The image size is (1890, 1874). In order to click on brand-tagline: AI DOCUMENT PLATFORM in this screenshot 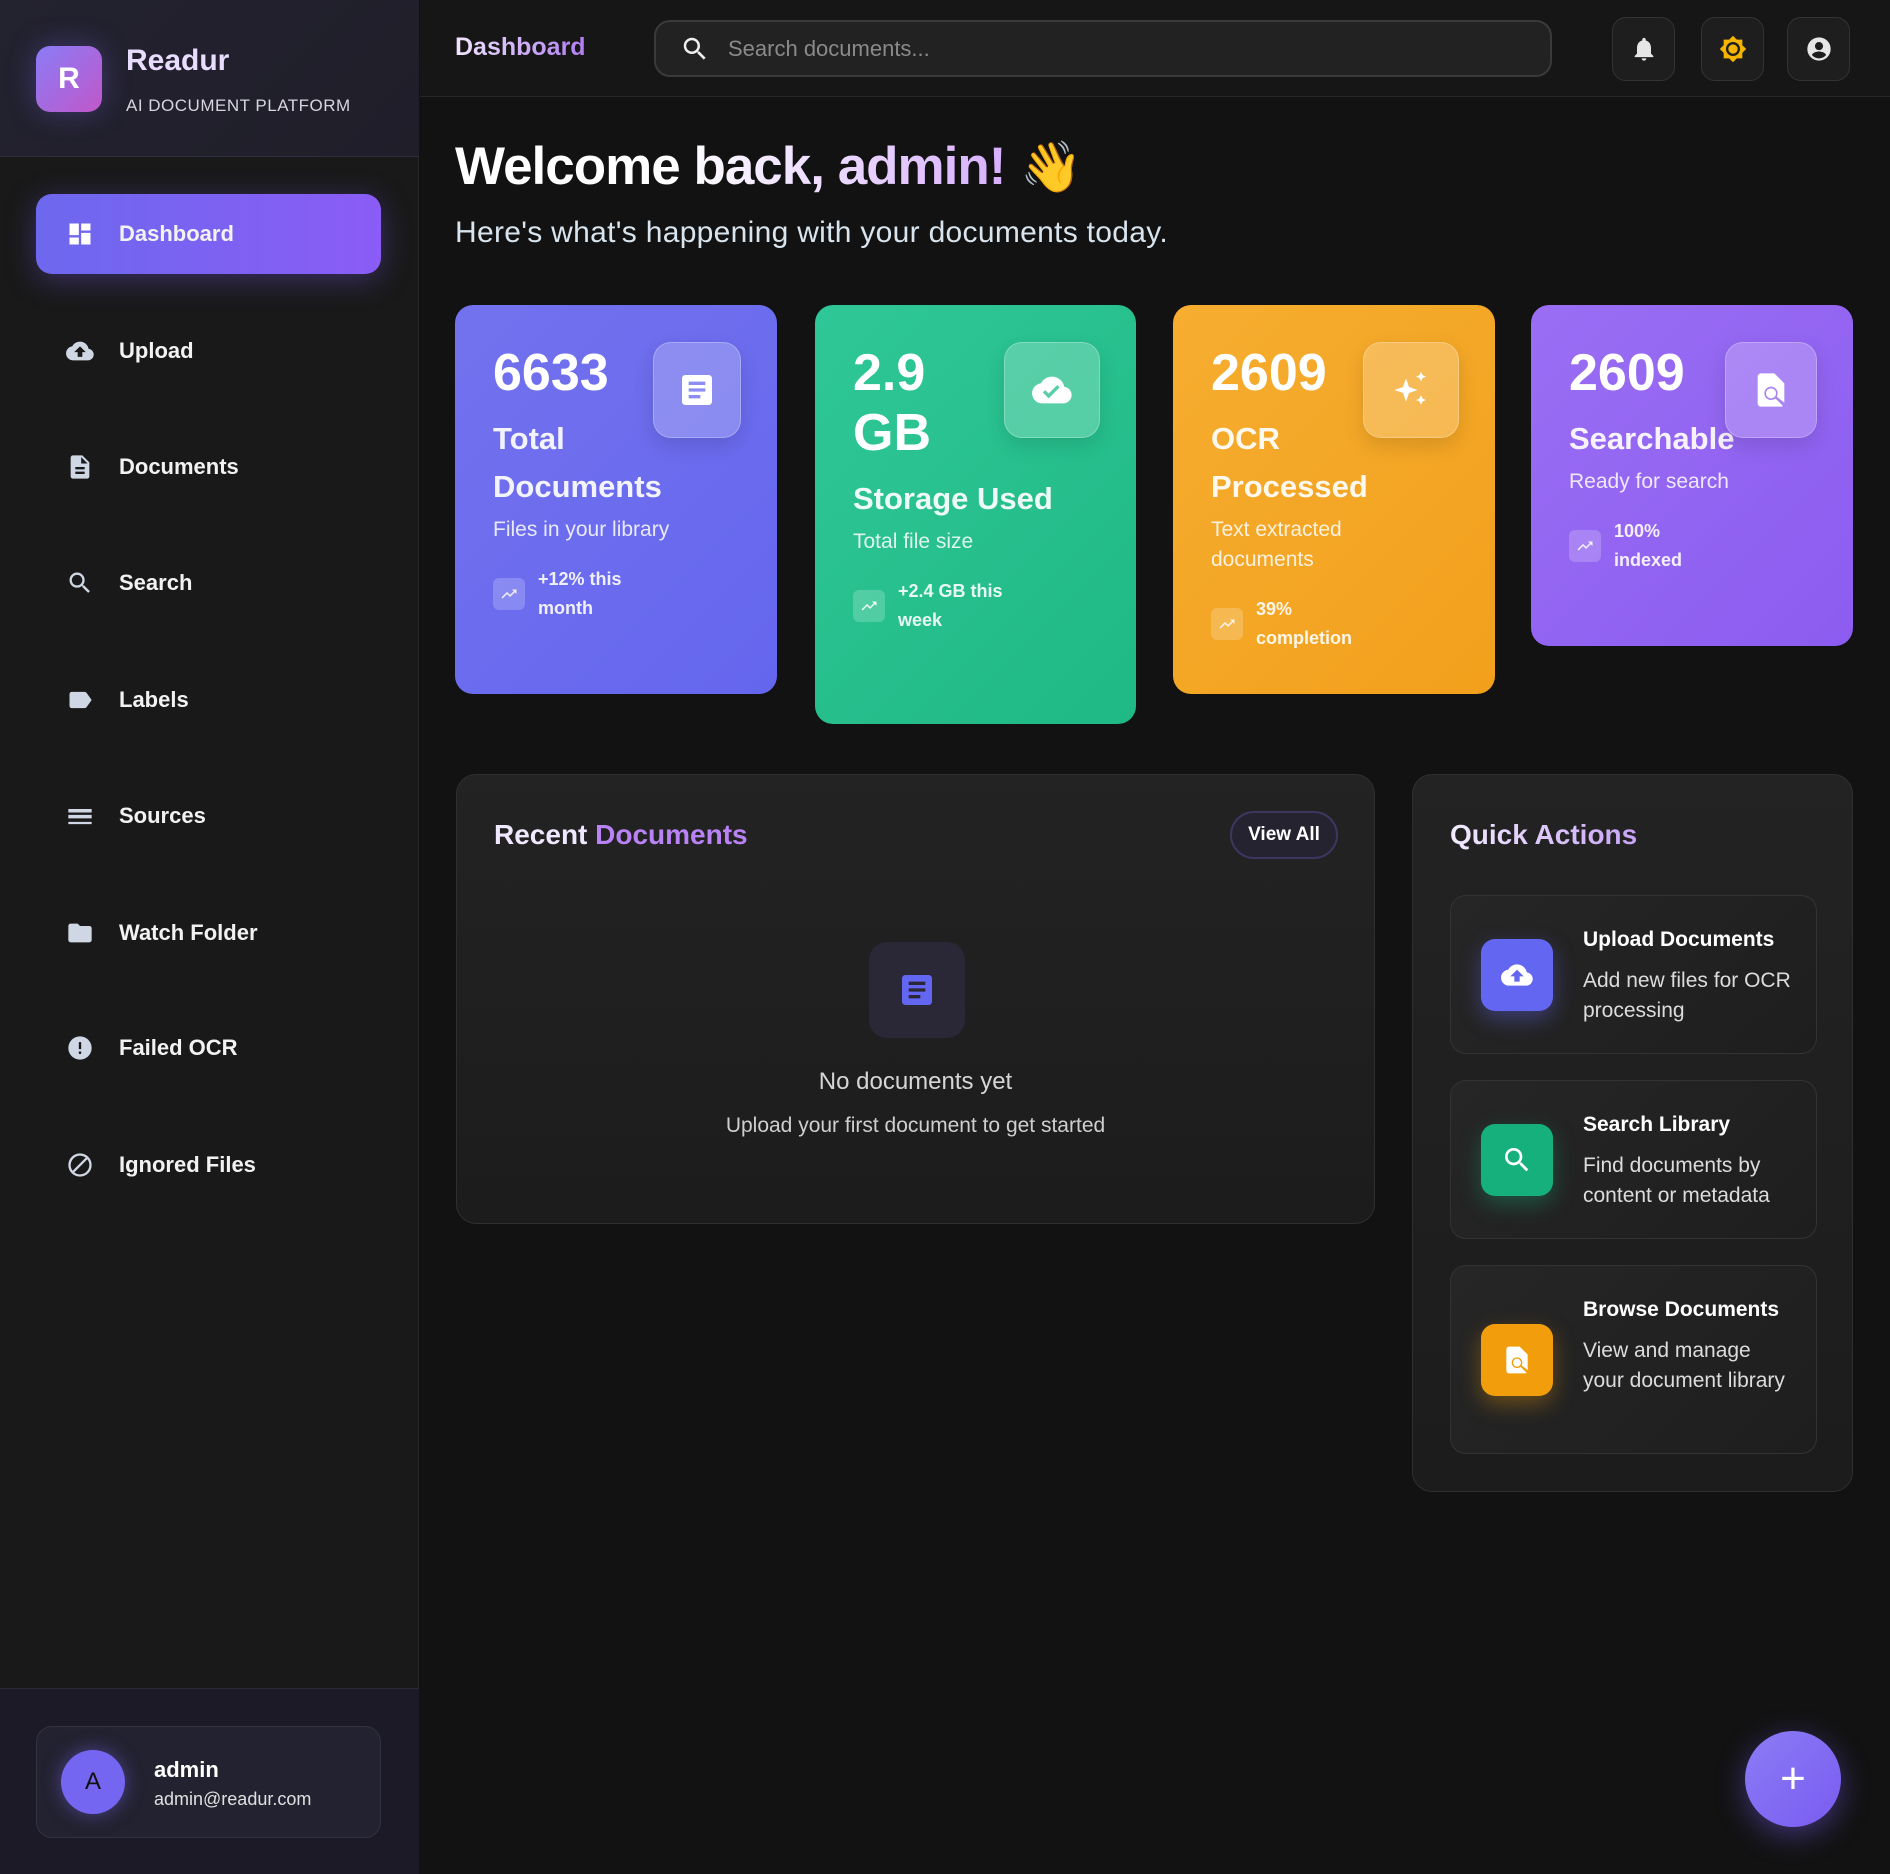, I will do `click(238, 105)`.